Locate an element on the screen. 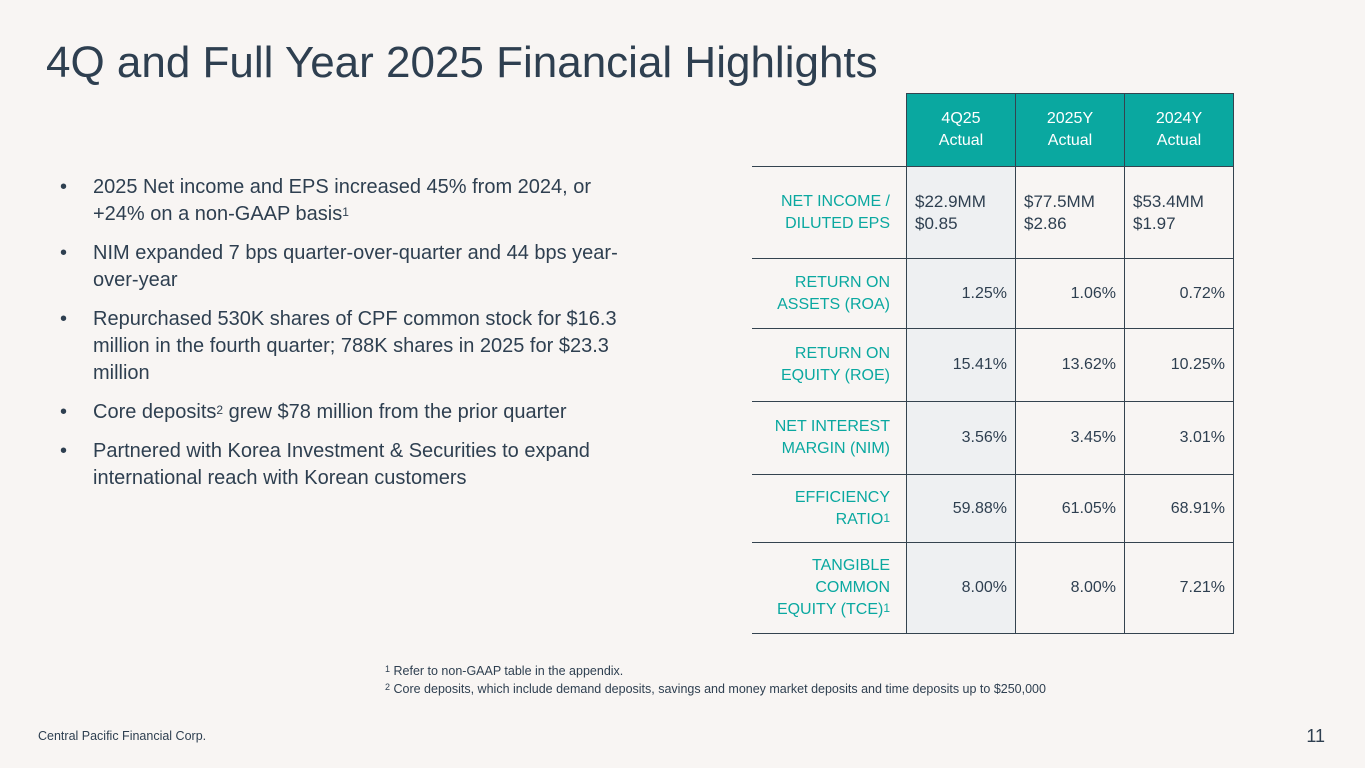 The height and width of the screenshot is (768, 1365). company-footer: Central Pacific Financial Corp. is located at coordinates (122, 736).